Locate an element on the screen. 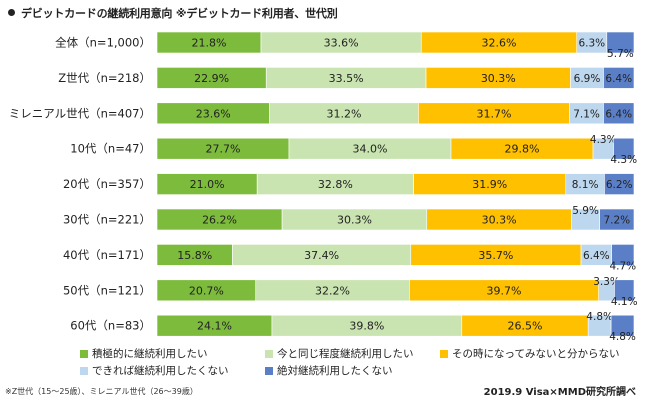  chart-title: デビットカードの継続利用意向 ※デビットカード利用者、世代別 is located at coordinates (173, 13).